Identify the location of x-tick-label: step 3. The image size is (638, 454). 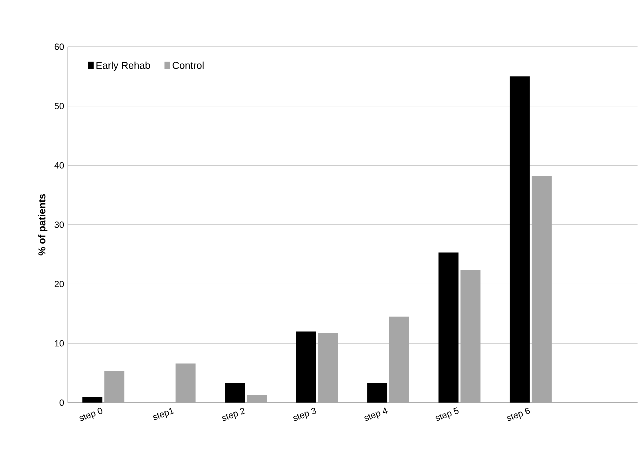
(304, 415).